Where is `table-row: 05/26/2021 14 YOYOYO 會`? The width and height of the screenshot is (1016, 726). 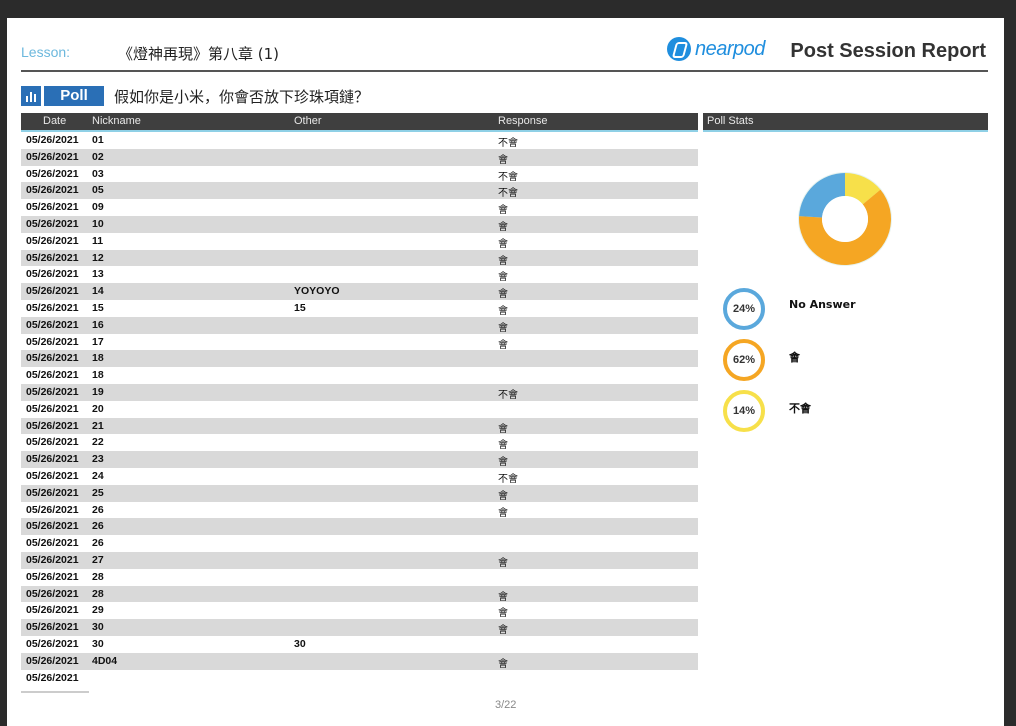 table-row: 05/26/2021 14 YOYOYO 會 is located at coordinates (359, 291).